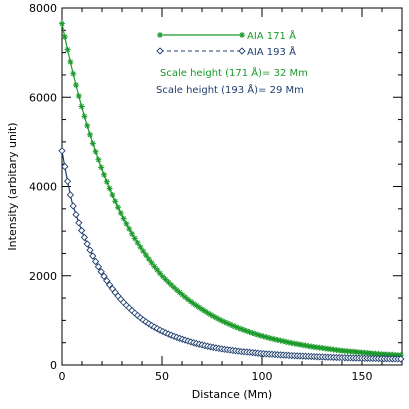 The height and width of the screenshot is (409, 409). I want to click on y-tick-label: 2000, so click(43, 276).